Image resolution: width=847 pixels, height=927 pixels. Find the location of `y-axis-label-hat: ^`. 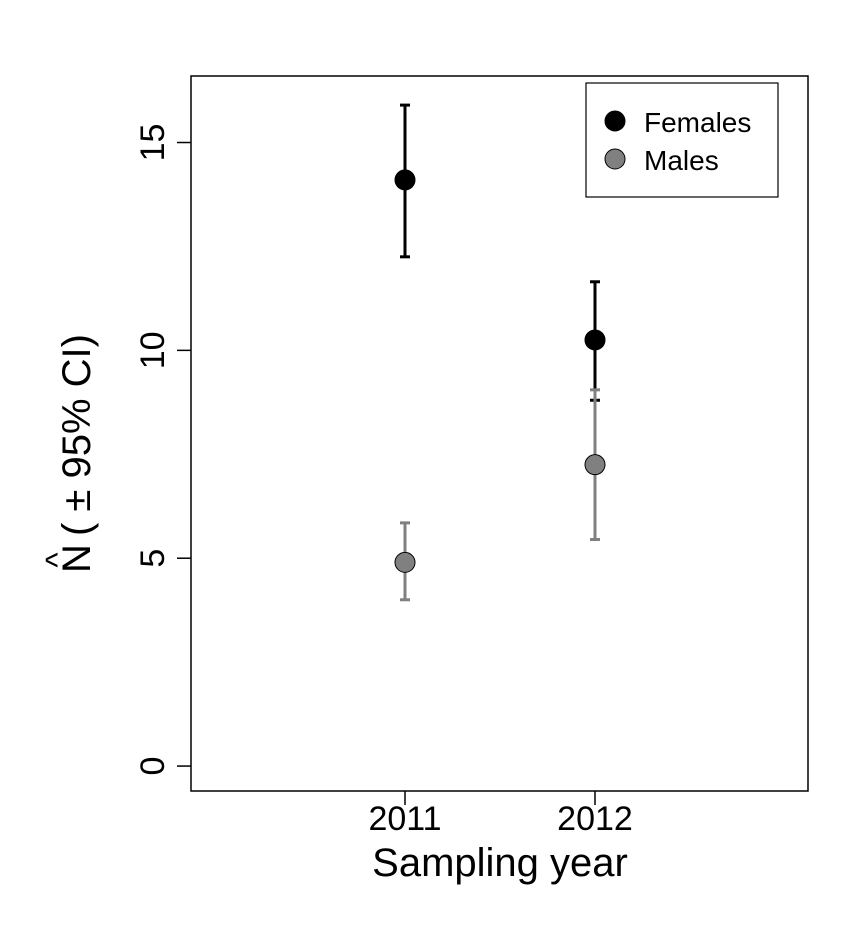

y-axis-label-hat: ^ is located at coordinates (57, 559).